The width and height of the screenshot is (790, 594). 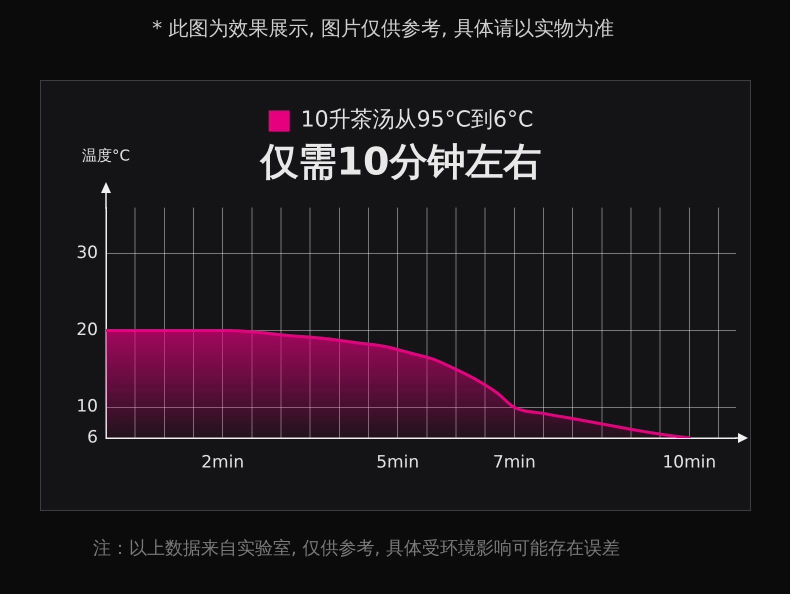 What do you see at coordinates (87, 406) in the screenshot?
I see `y-tick-label: 10` at bounding box center [87, 406].